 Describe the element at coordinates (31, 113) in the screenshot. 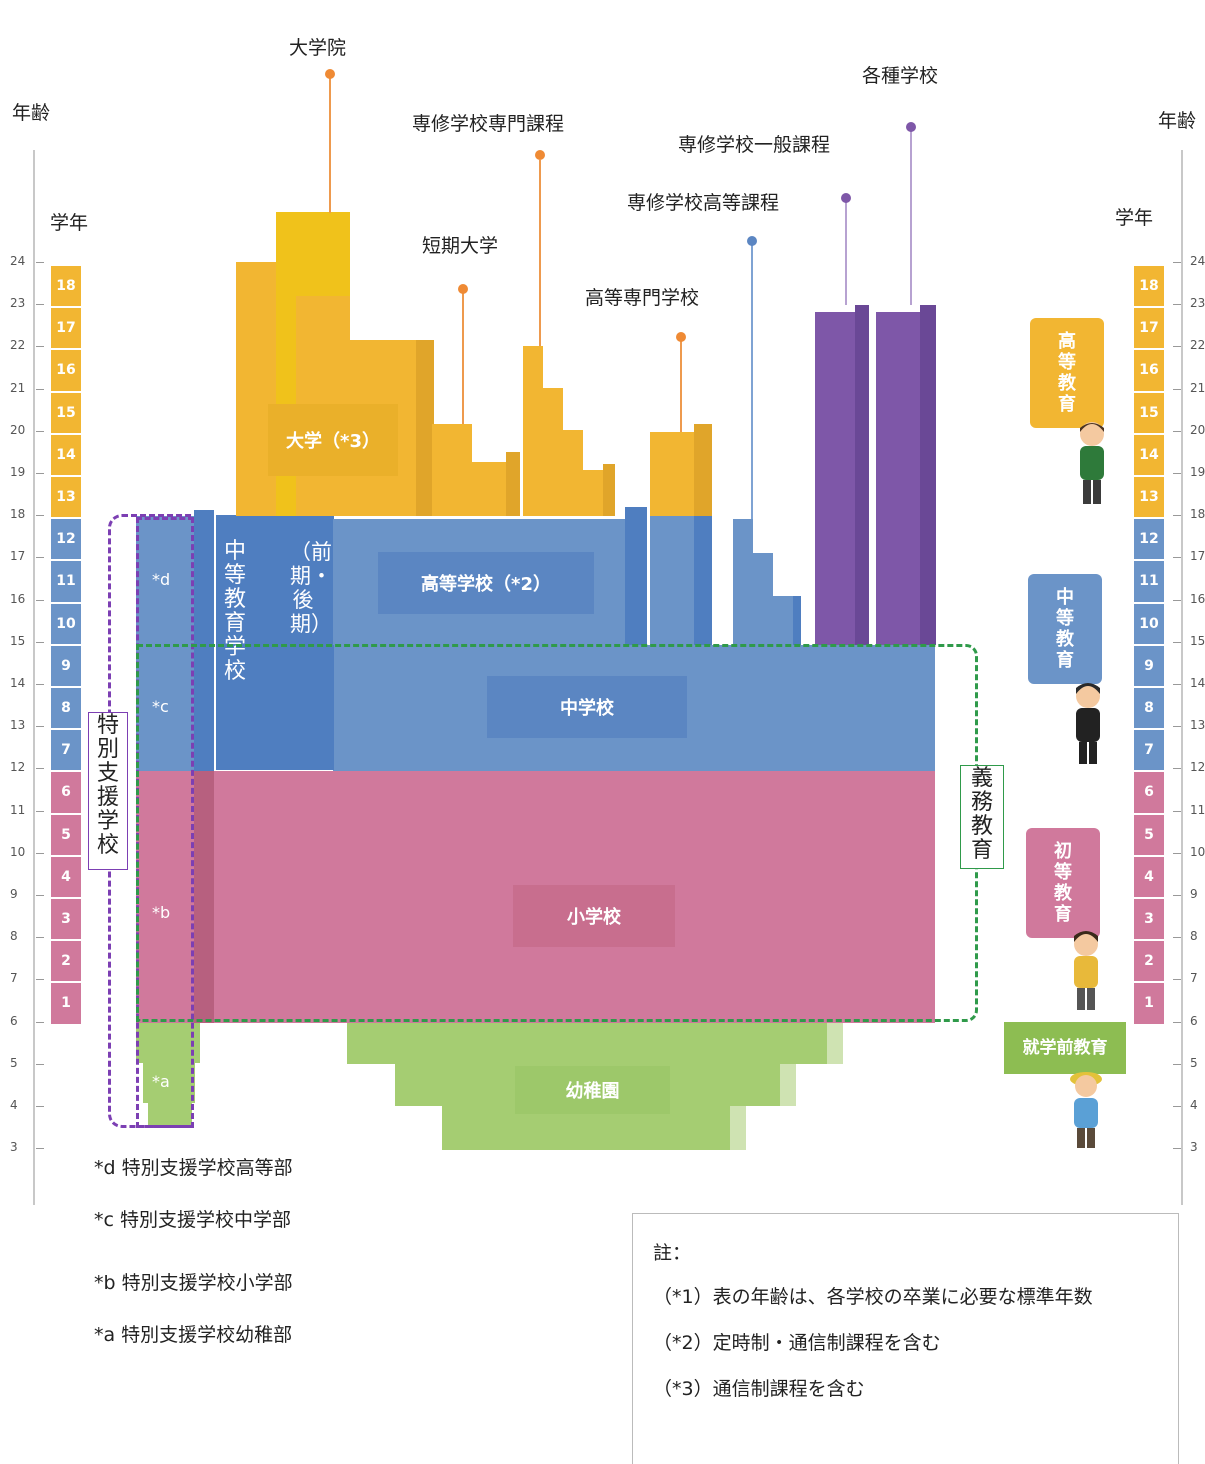

I see `age-label-left: 年齢` at that location.